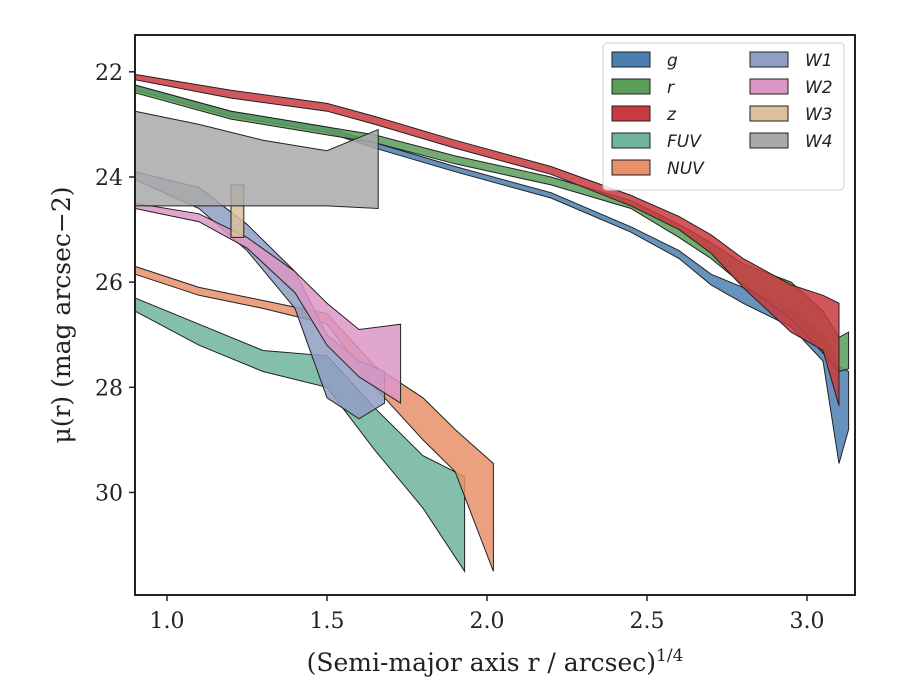 This screenshot has width=900, height=700. What do you see at coordinates (684, 142) in the screenshot?
I see `legend-label-fuv: FUV` at bounding box center [684, 142].